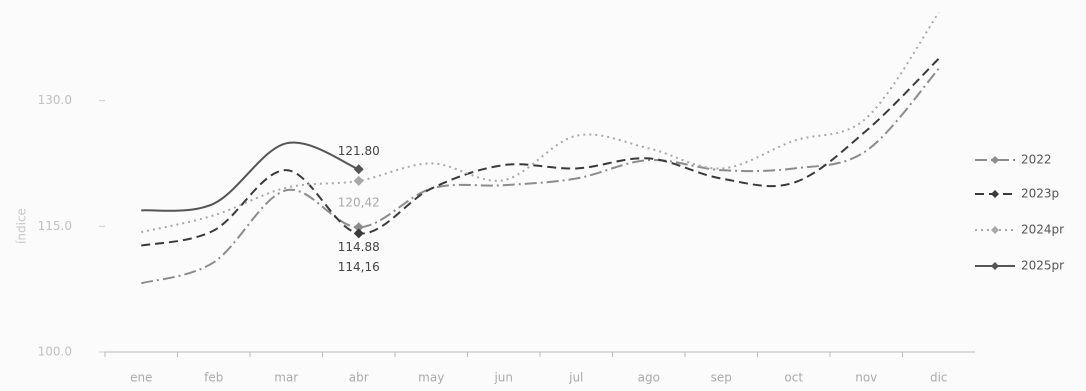 This screenshot has height=391, width=1086. Describe the element at coordinates (55, 226) in the screenshot. I see `y-tick-label: 115.0` at that location.